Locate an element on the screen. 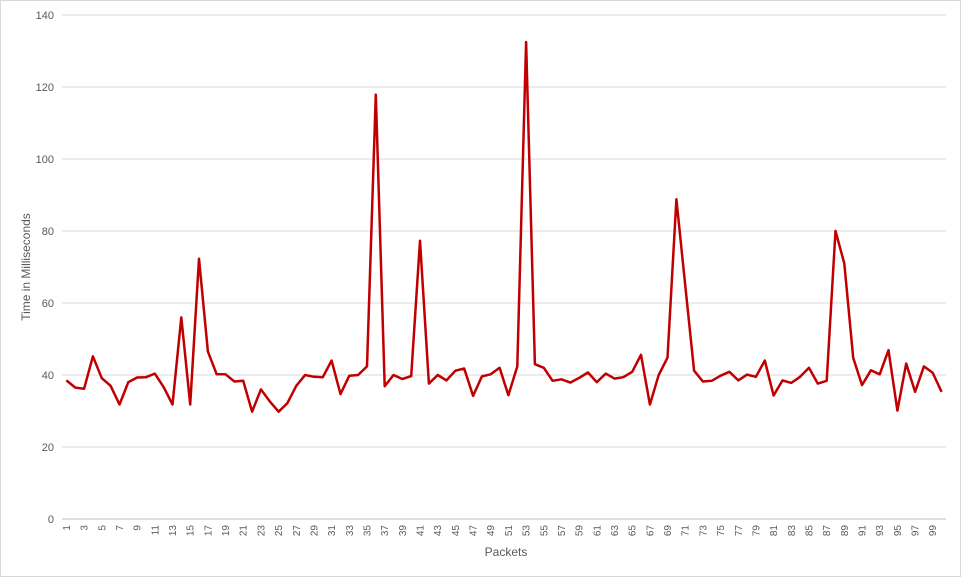 The width and height of the screenshot is (961, 577). x-tick-label: 65 is located at coordinates (633, 531).